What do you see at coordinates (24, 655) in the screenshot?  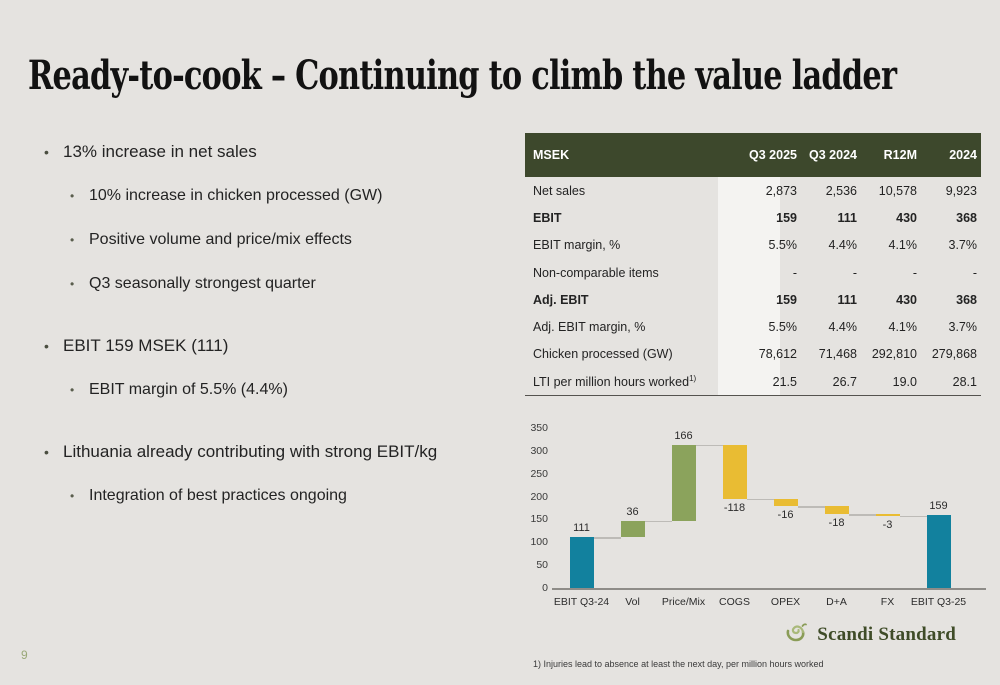 I see `page-number: 9` at bounding box center [24, 655].